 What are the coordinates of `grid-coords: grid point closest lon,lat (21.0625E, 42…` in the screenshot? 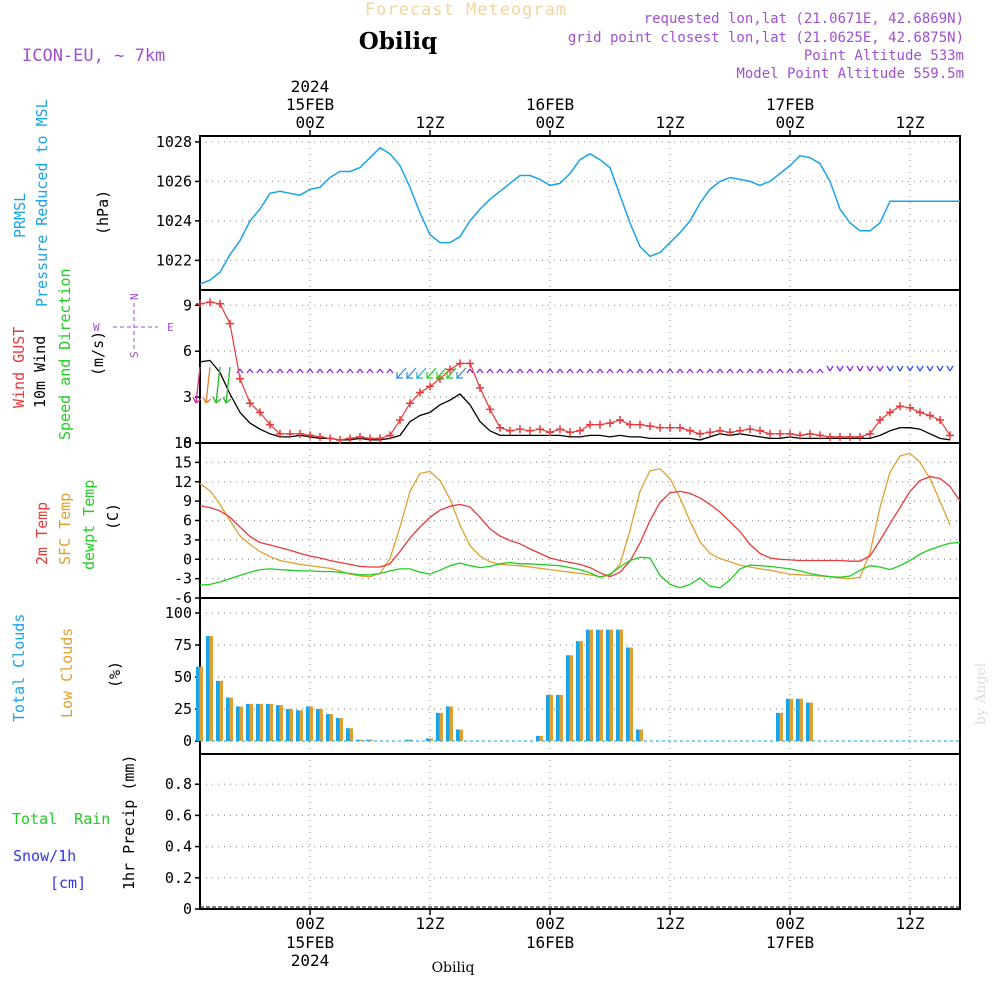 It's located at (766, 38).